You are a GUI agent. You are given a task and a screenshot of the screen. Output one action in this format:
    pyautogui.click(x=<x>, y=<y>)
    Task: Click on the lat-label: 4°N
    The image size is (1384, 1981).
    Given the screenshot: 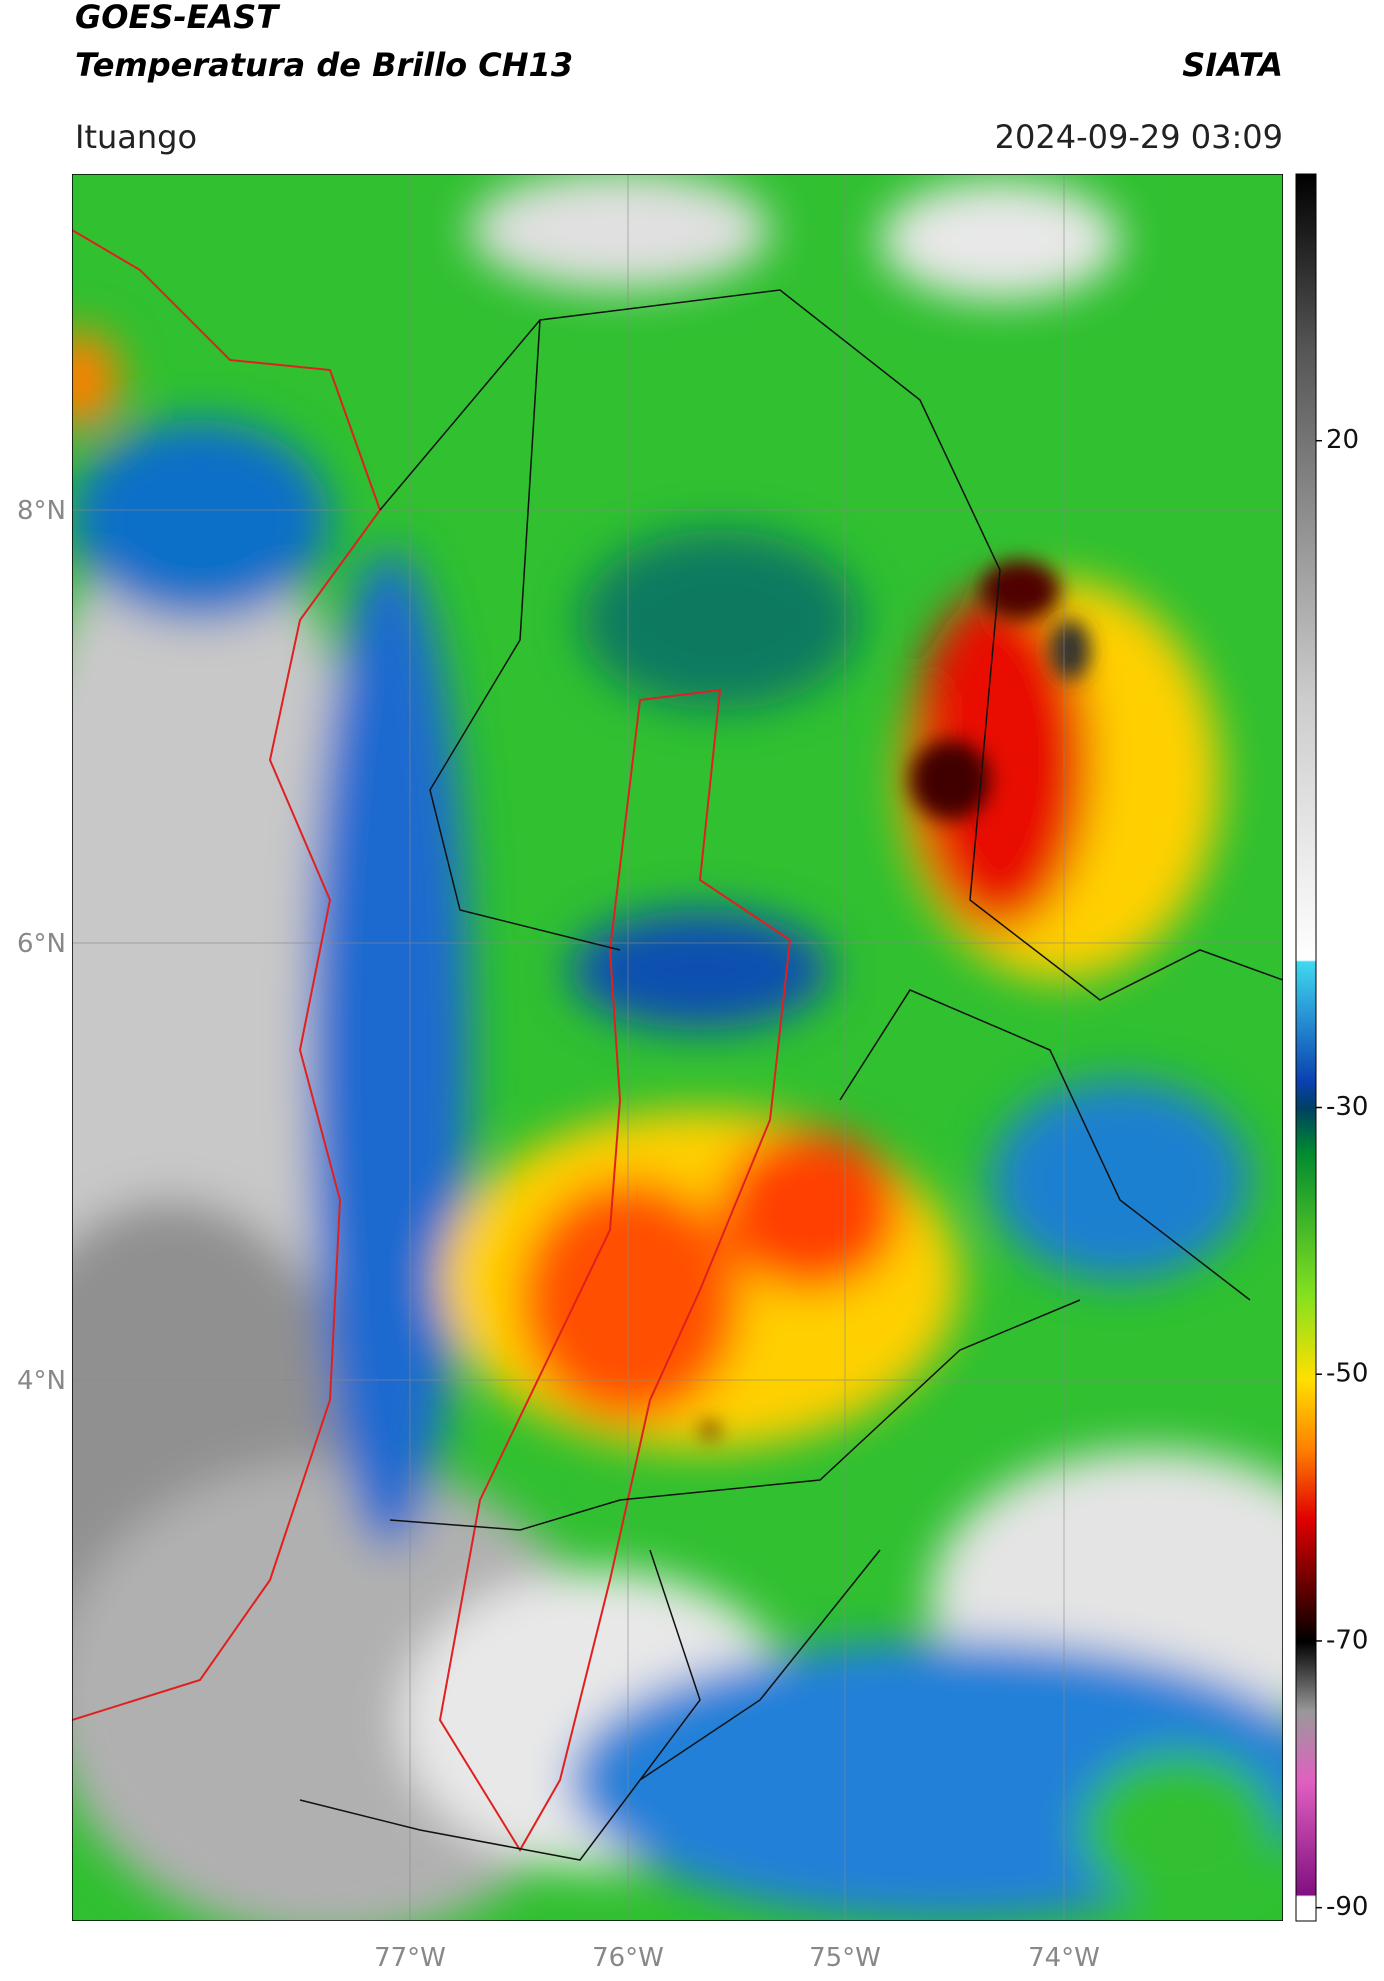 What is the action you would take?
    pyautogui.click(x=41, y=1381)
    